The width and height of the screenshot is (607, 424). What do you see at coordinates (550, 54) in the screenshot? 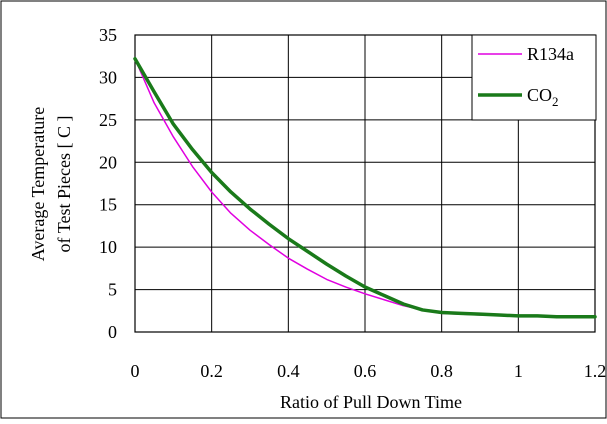
I see `legend-label-r134a: R134a` at bounding box center [550, 54].